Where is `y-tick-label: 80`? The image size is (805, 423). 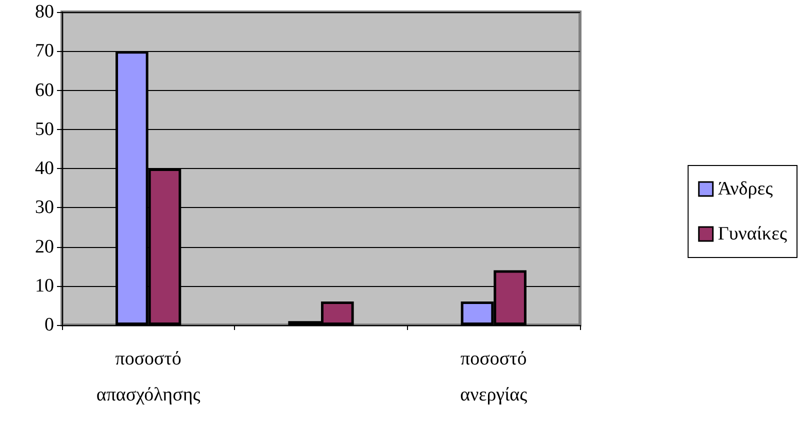
y-tick-label: 80 is located at coordinates (44, 12).